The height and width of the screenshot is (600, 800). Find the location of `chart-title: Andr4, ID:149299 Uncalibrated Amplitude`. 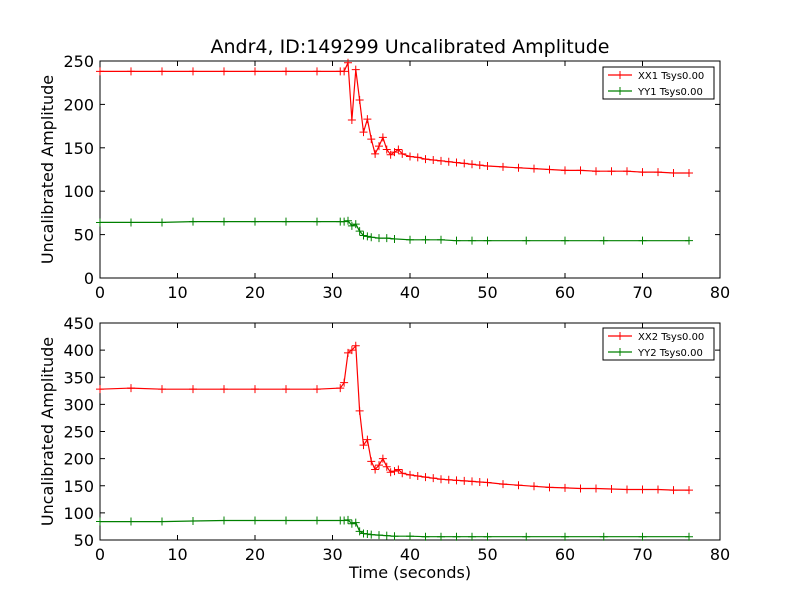

chart-title: Andr4, ID:149299 Uncalibrated Amplitude is located at coordinates (410, 47).